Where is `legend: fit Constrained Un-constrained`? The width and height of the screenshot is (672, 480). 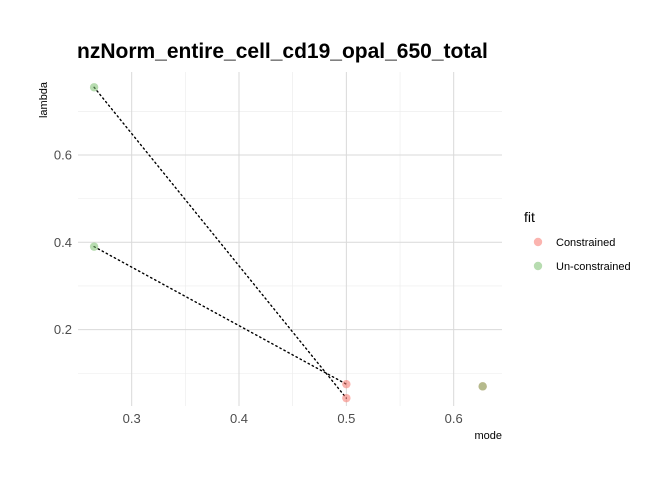
legend: fit Constrained Un-constrained is located at coordinates (577, 241).